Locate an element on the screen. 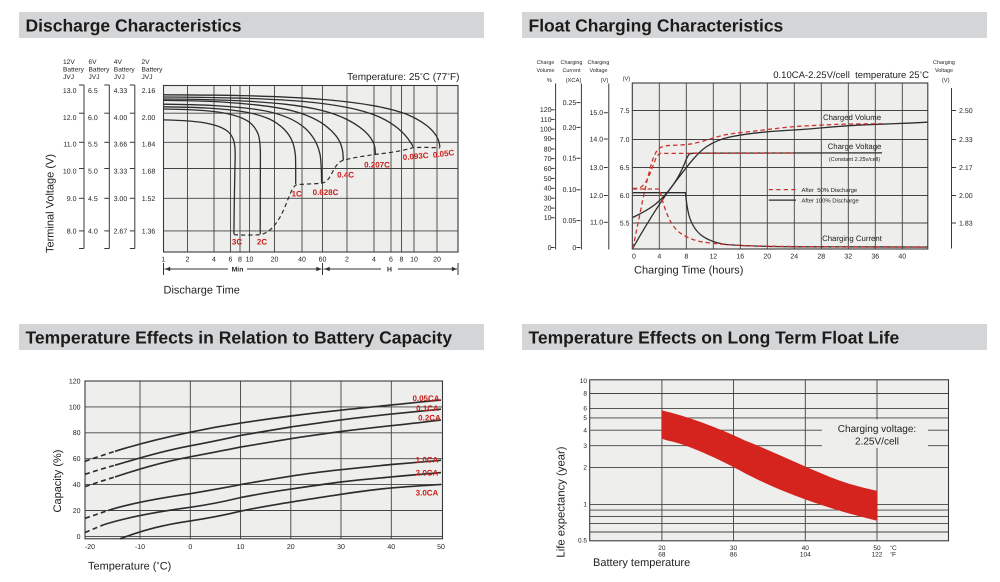  svg-text: 2.67 is located at coordinates (121, 232).